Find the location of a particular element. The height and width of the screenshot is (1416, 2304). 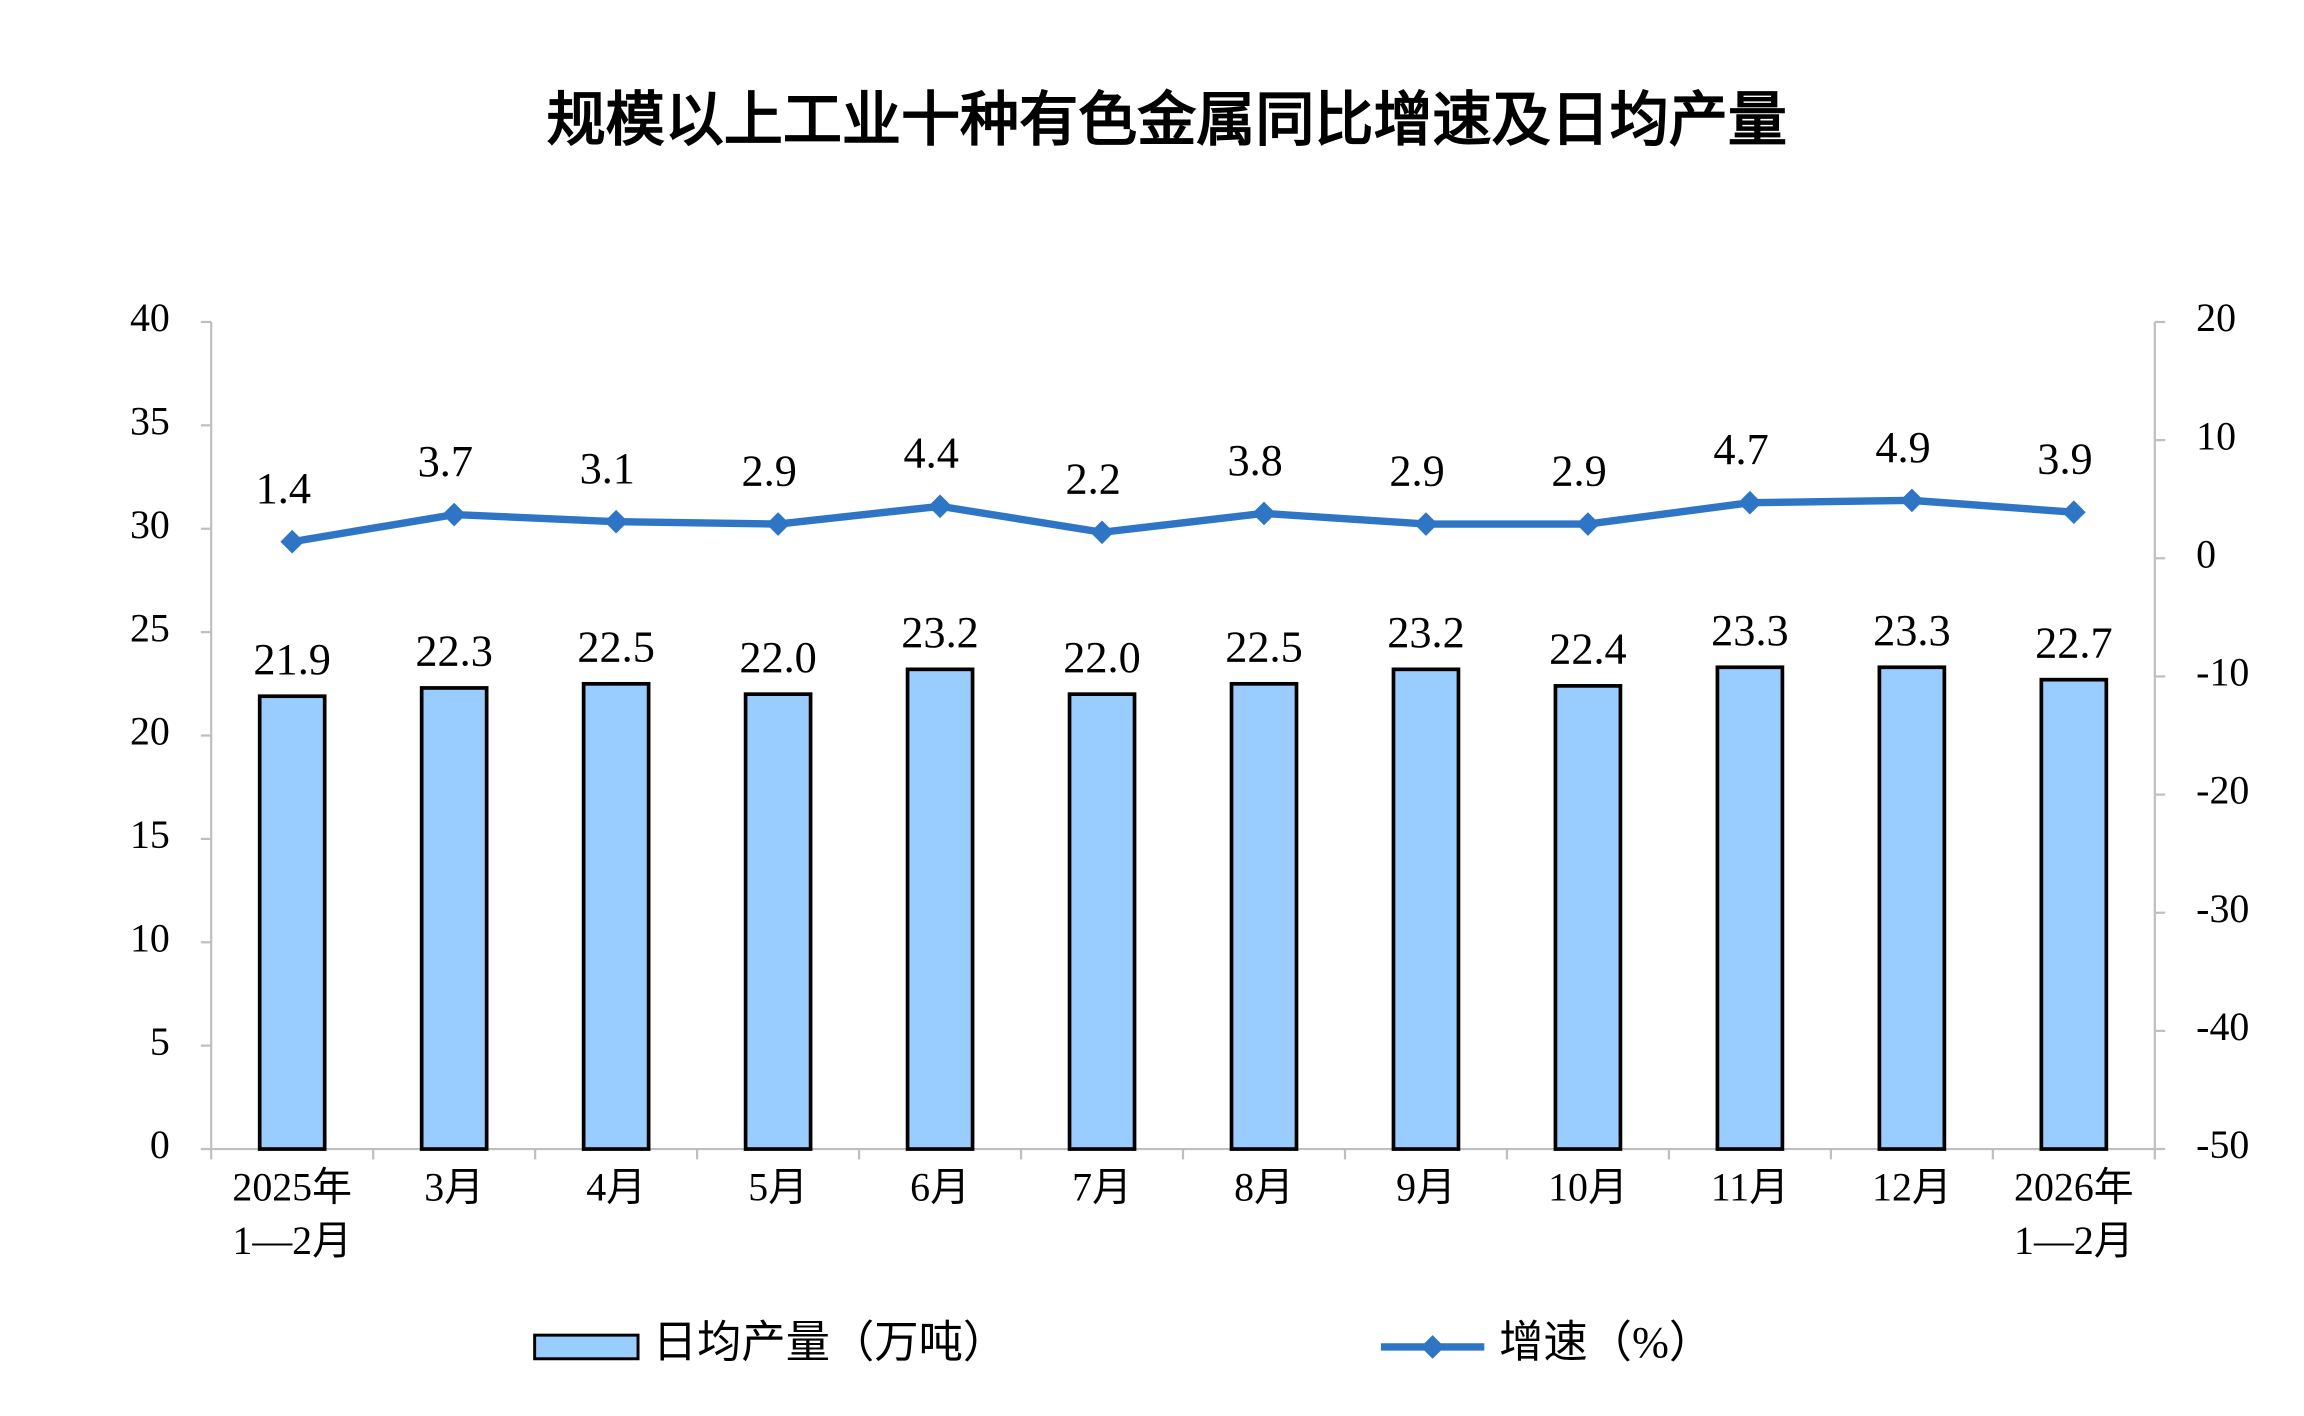

legend-swatch is located at coordinates (586, 1347).